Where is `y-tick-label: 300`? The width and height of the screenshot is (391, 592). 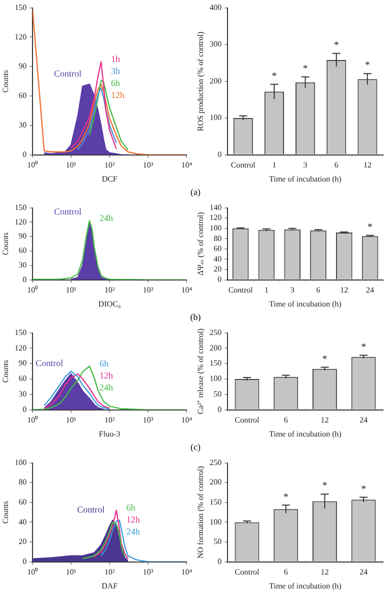 y-tick-label: 300 is located at coordinates (216, 44).